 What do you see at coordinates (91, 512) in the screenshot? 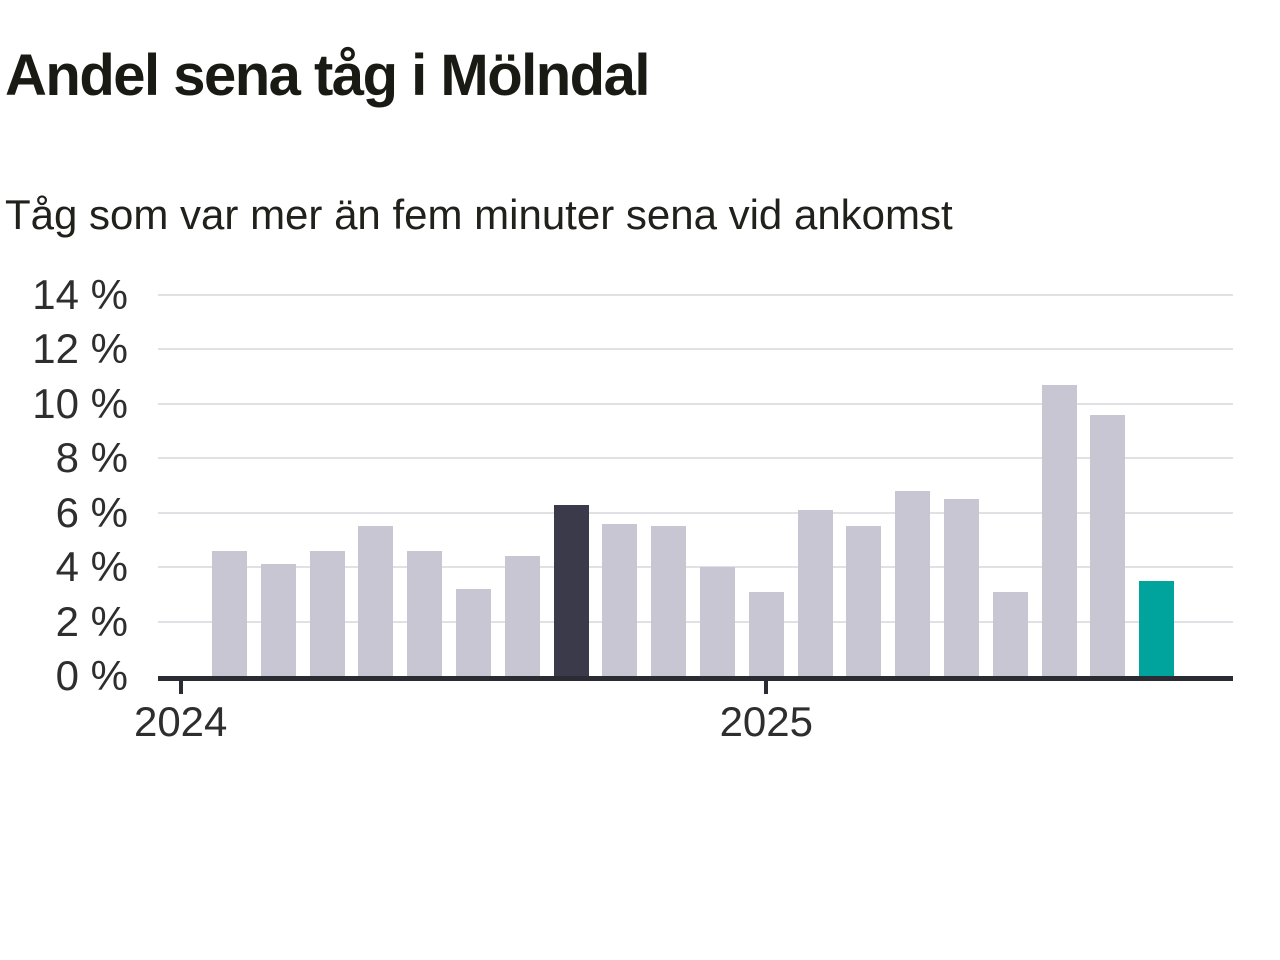
I see `y-axis-tick-label: 6 %` at bounding box center [91, 512].